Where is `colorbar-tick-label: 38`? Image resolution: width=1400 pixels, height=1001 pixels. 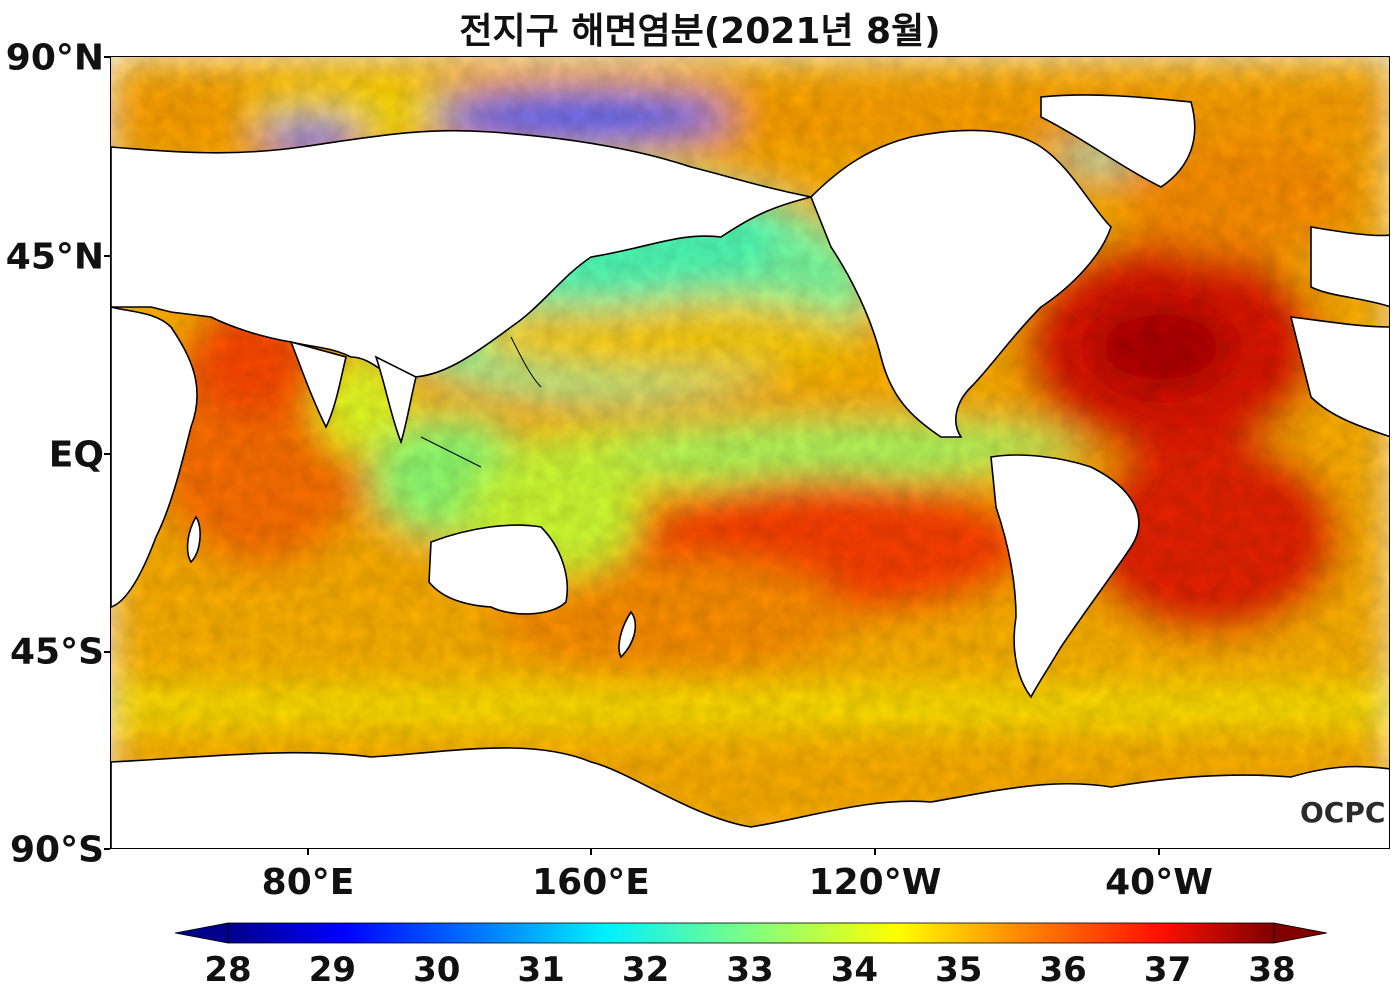
colorbar-tick-label: 38 is located at coordinates (1272, 970).